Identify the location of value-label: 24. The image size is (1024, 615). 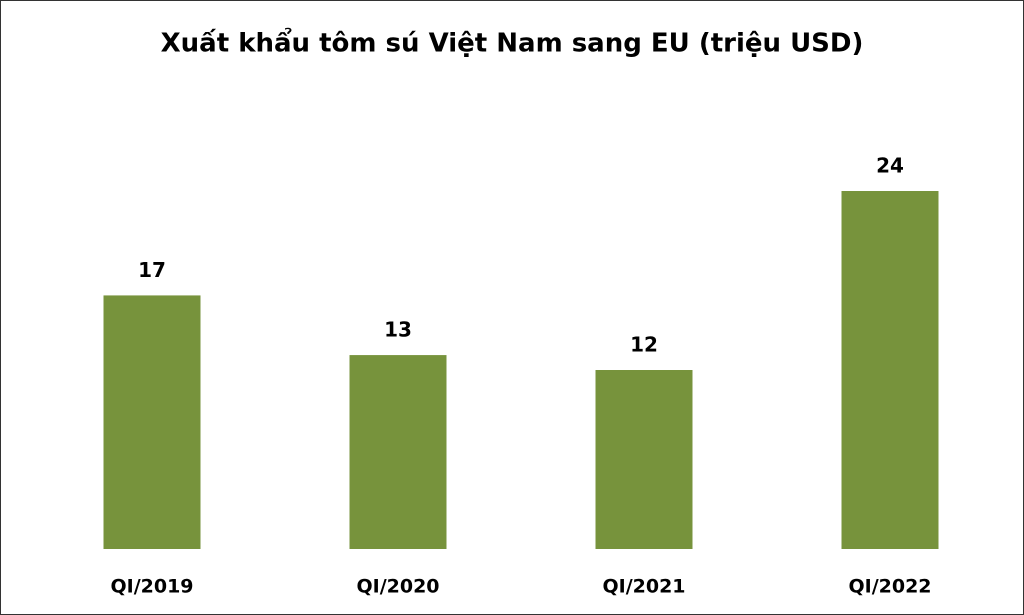
(890, 166).